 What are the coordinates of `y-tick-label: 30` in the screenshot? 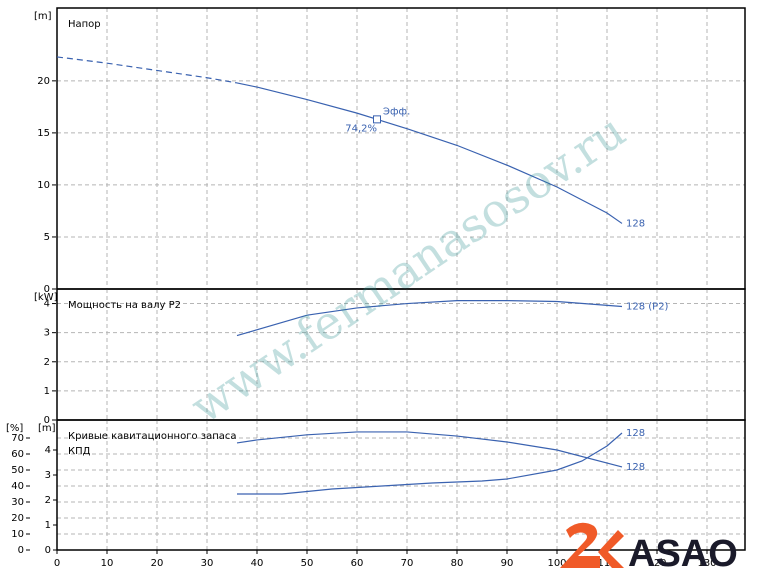 It's located at (17, 502).